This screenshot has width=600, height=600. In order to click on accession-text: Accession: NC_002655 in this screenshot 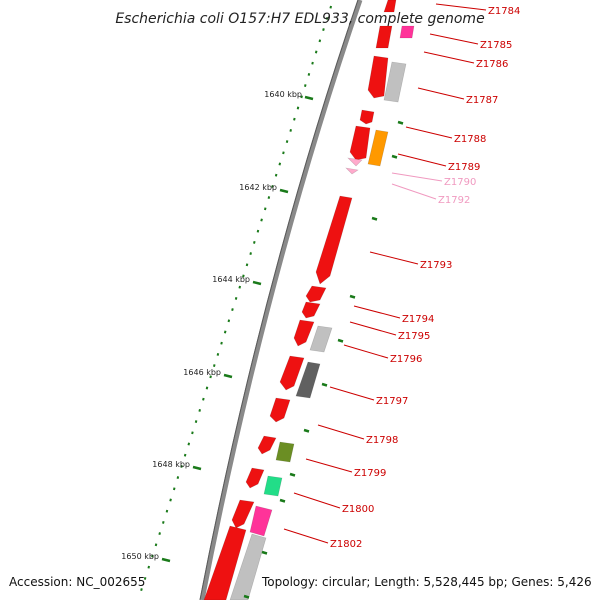, I will do `click(77, 582)`.